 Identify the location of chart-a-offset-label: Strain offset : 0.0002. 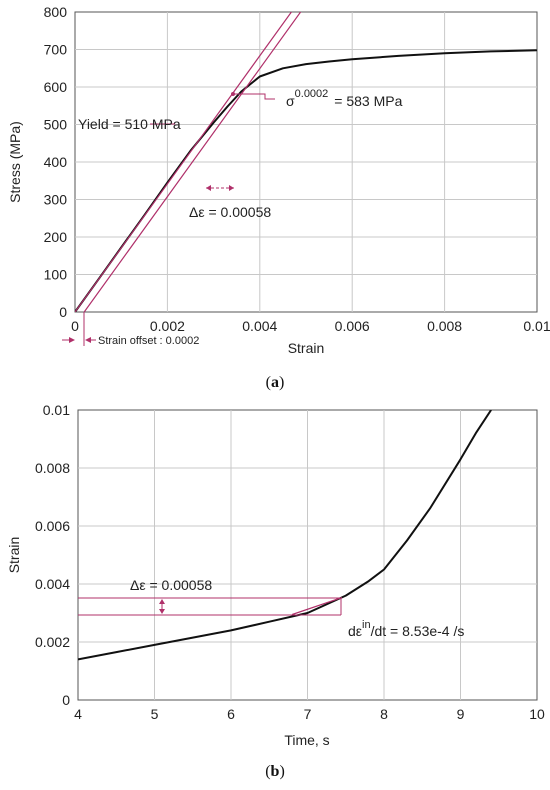
(148, 341).